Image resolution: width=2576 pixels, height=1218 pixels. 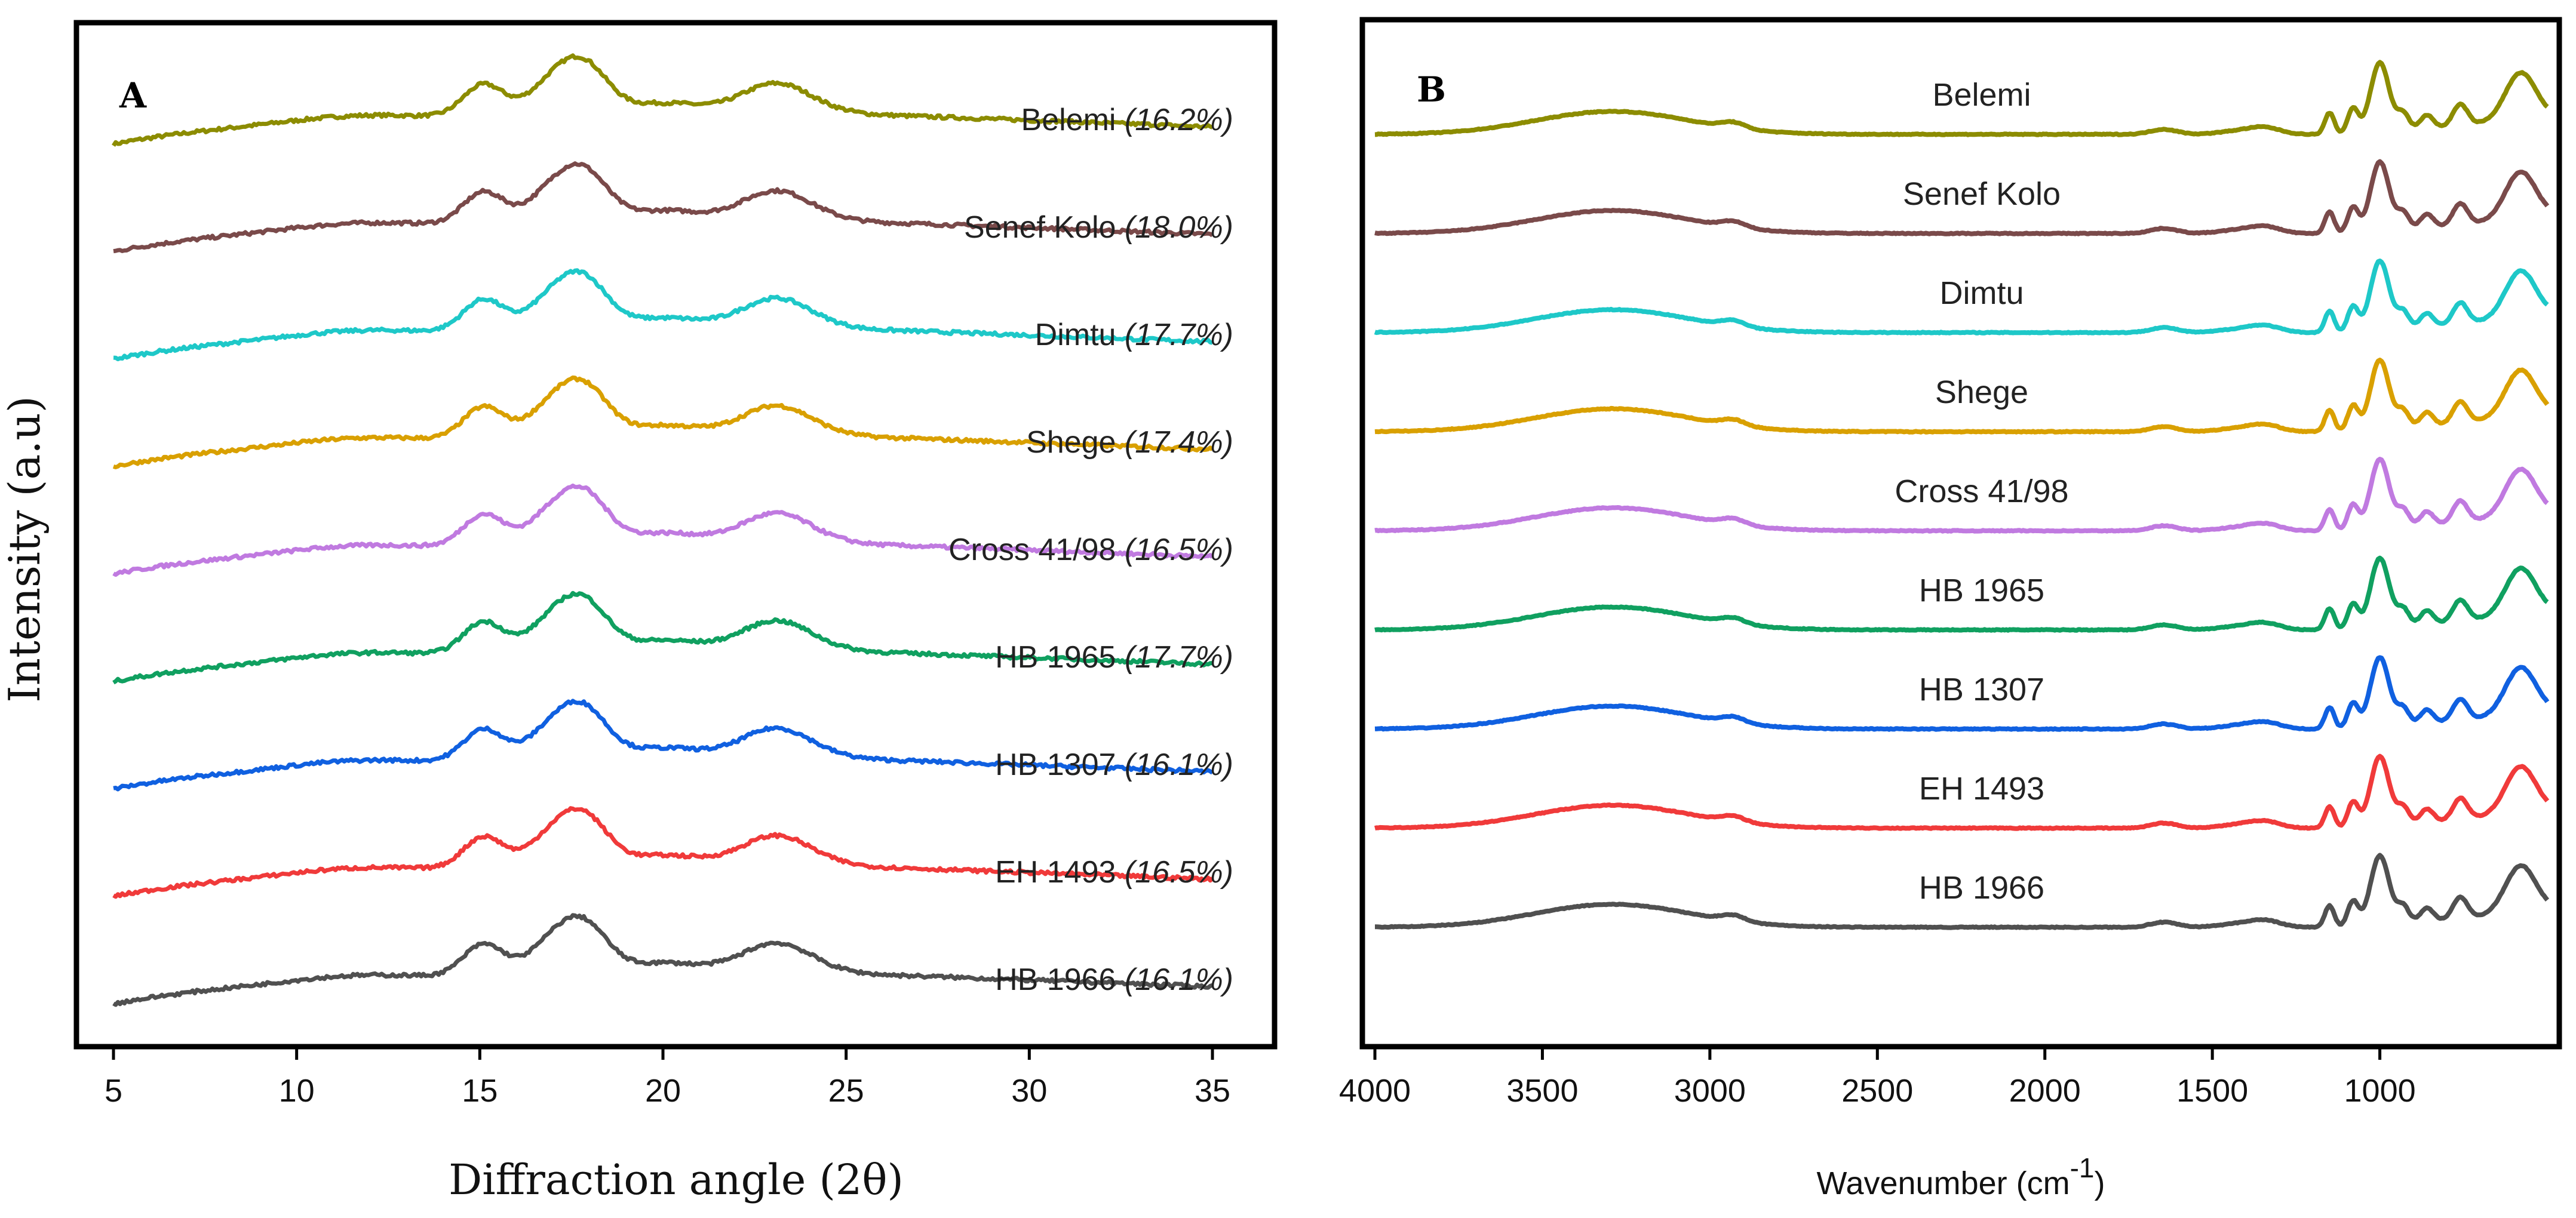 I want to click on ftir-series-label-7: EH 1493, so click(x=1982, y=789).